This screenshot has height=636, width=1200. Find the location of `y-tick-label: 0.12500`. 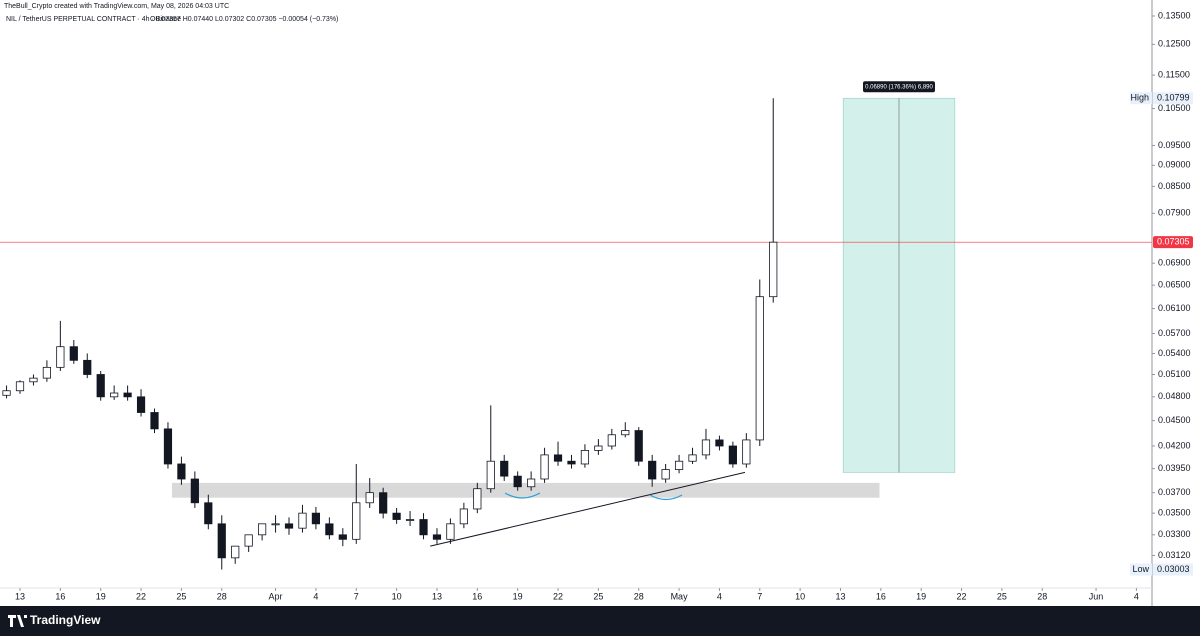

y-tick-label: 0.12500 is located at coordinates (1174, 44).